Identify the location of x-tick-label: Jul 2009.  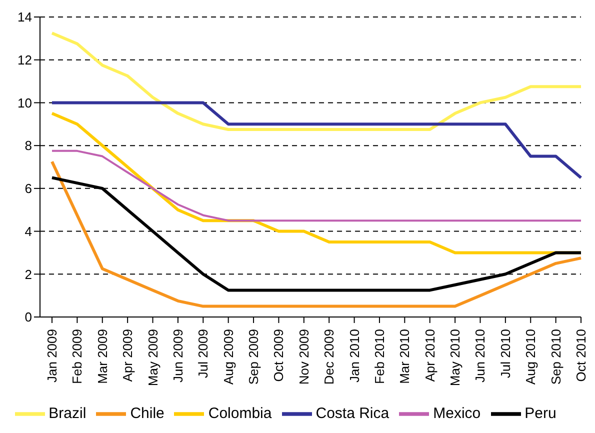
(203, 353).